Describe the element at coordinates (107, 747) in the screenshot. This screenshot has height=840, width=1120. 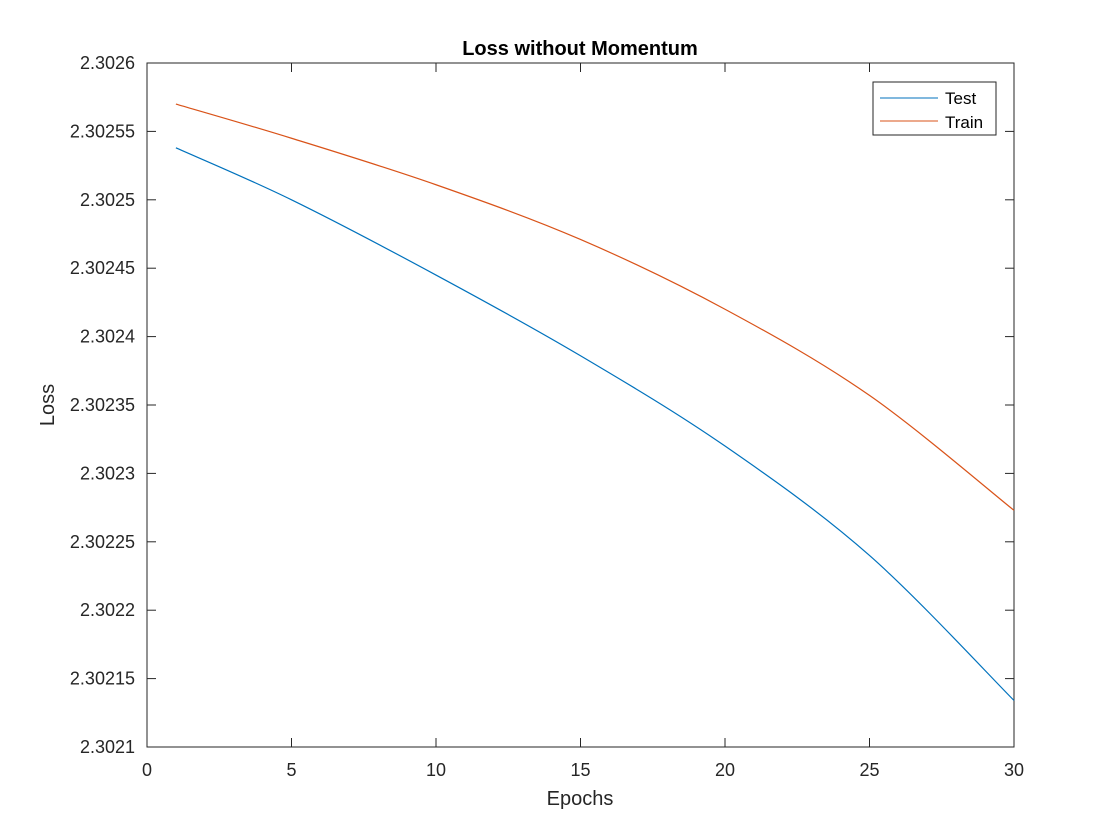
I see `y-tick-label: 2.3021` at that location.